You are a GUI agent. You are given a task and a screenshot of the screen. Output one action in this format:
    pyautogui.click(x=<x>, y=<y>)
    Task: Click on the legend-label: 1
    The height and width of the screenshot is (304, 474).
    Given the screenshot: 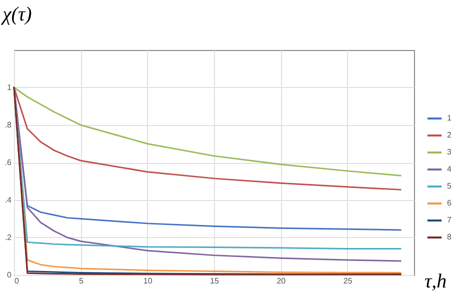 What is the action you would take?
    pyautogui.click(x=449, y=118)
    